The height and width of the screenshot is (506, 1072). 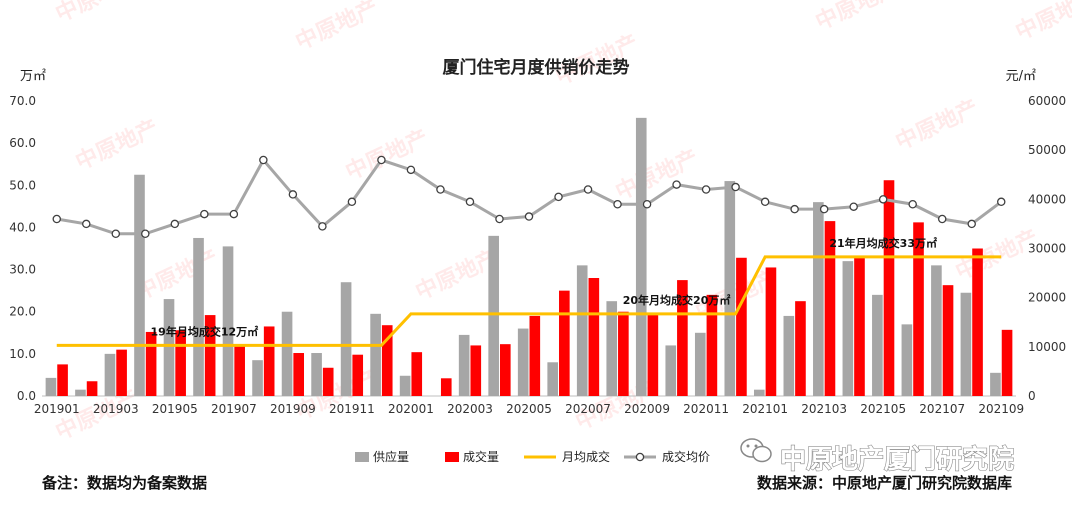 I want to click on x-tick-label: 201901, so click(x=57, y=409).